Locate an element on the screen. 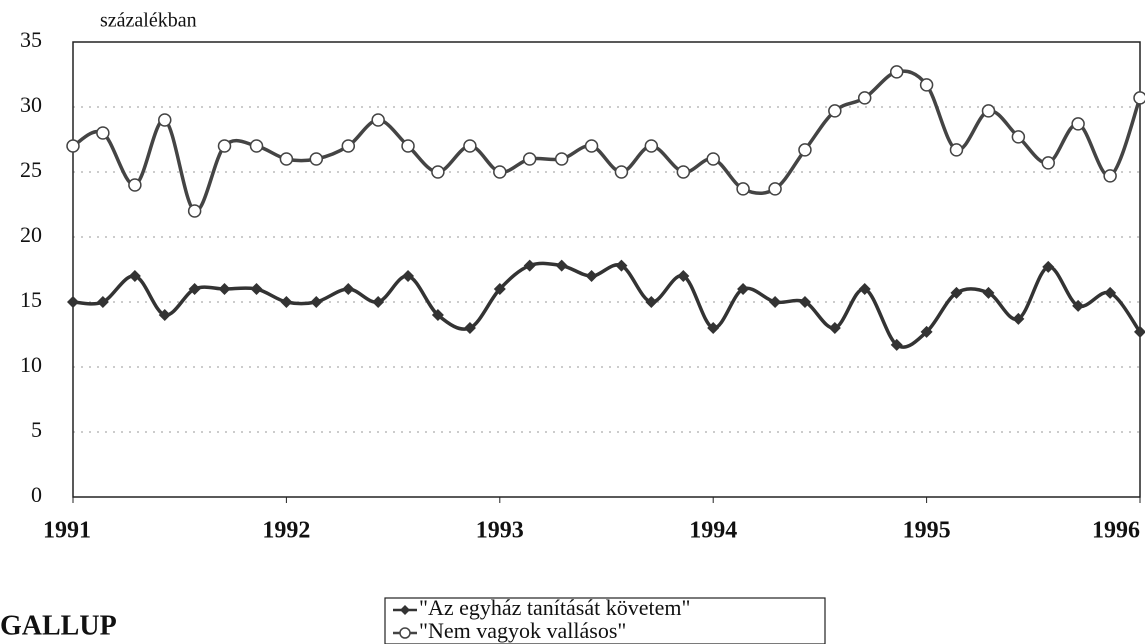 The width and height of the screenshot is (1145, 644). x-tick-label: 1992 is located at coordinates (286, 531).